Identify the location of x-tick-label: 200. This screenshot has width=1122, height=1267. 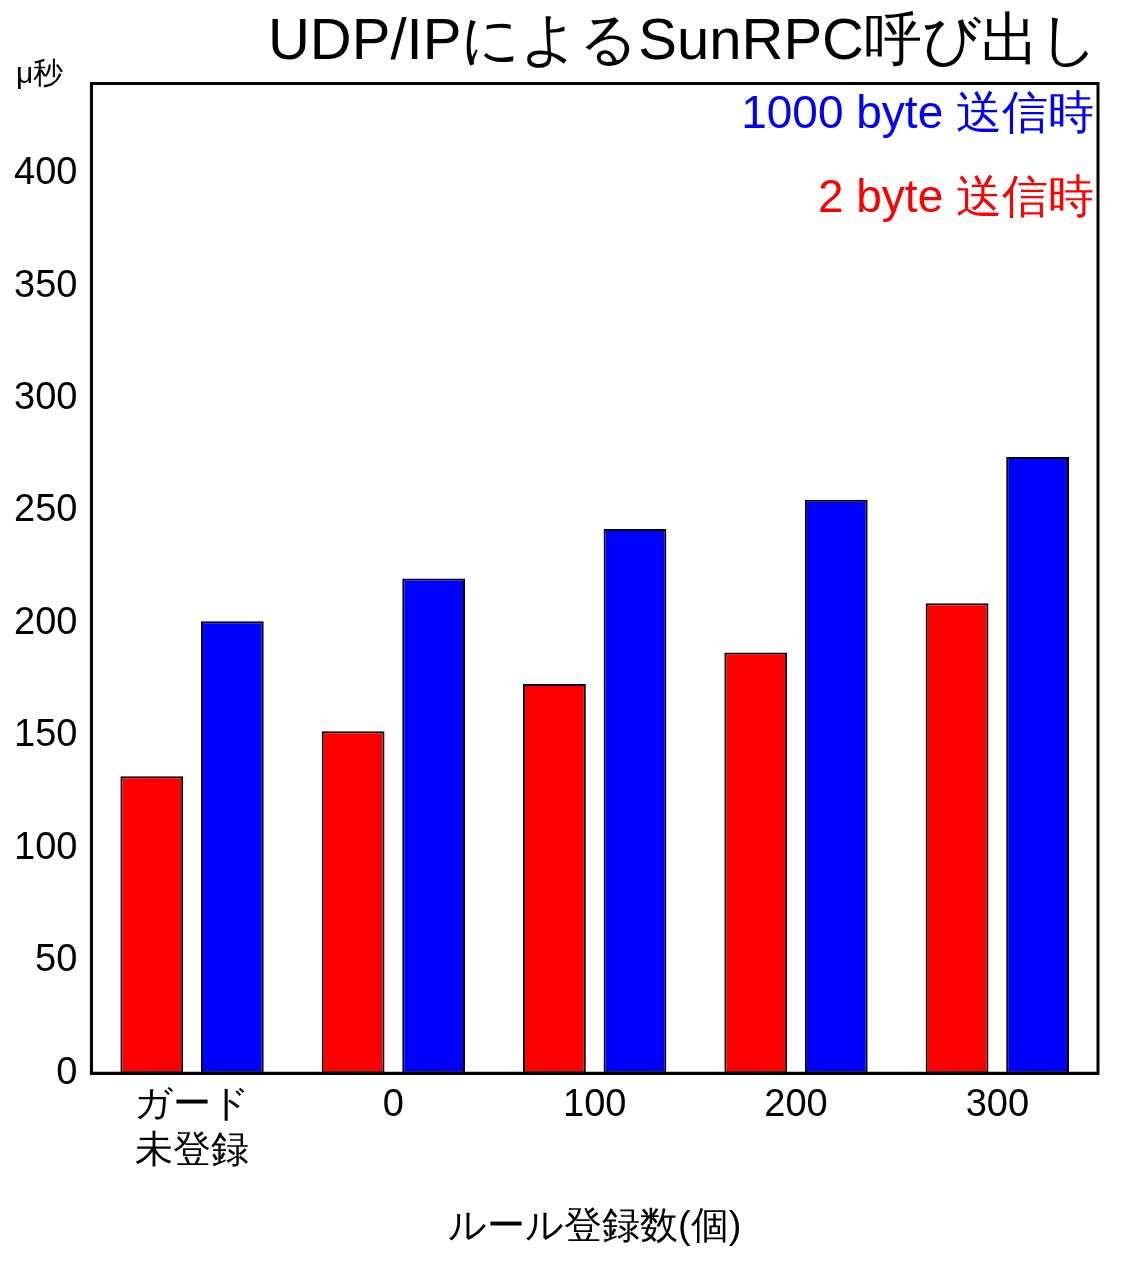
(796, 1103).